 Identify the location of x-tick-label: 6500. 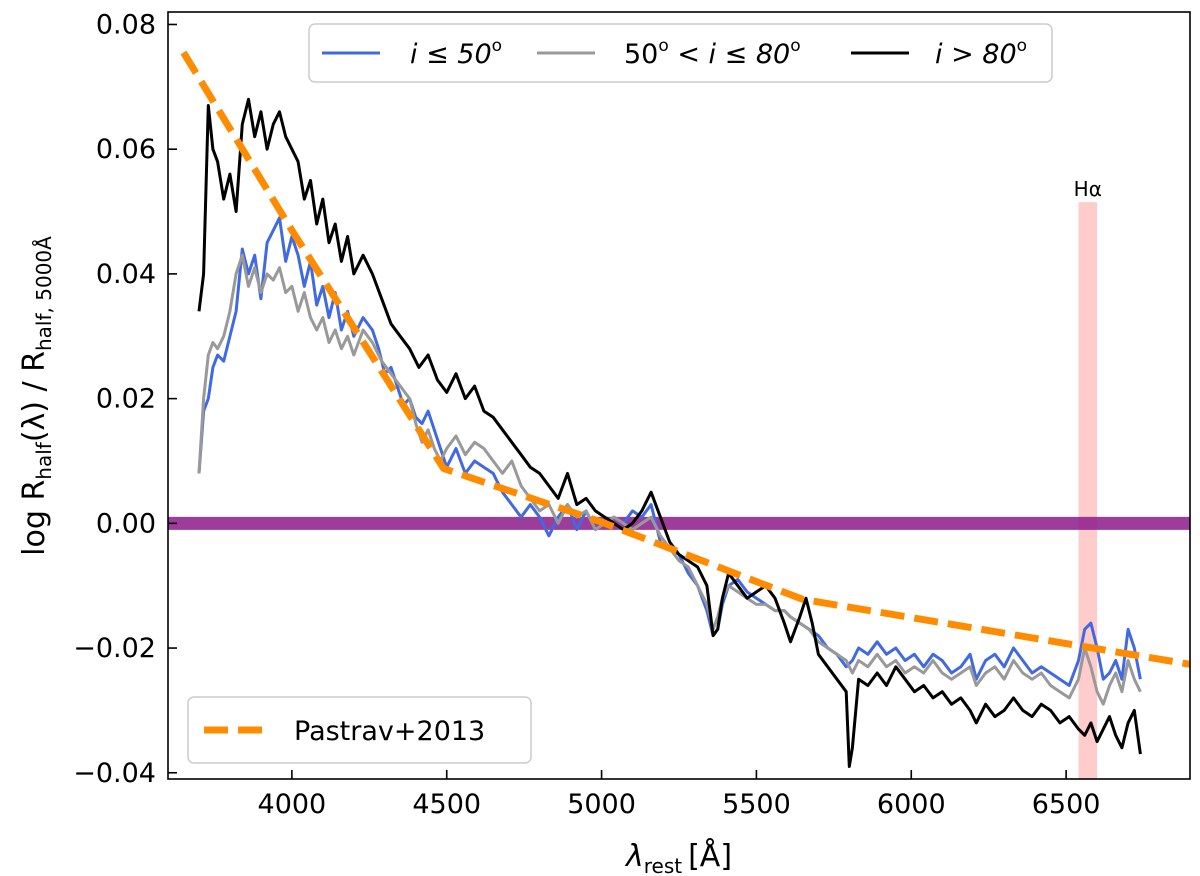
(1066, 804).